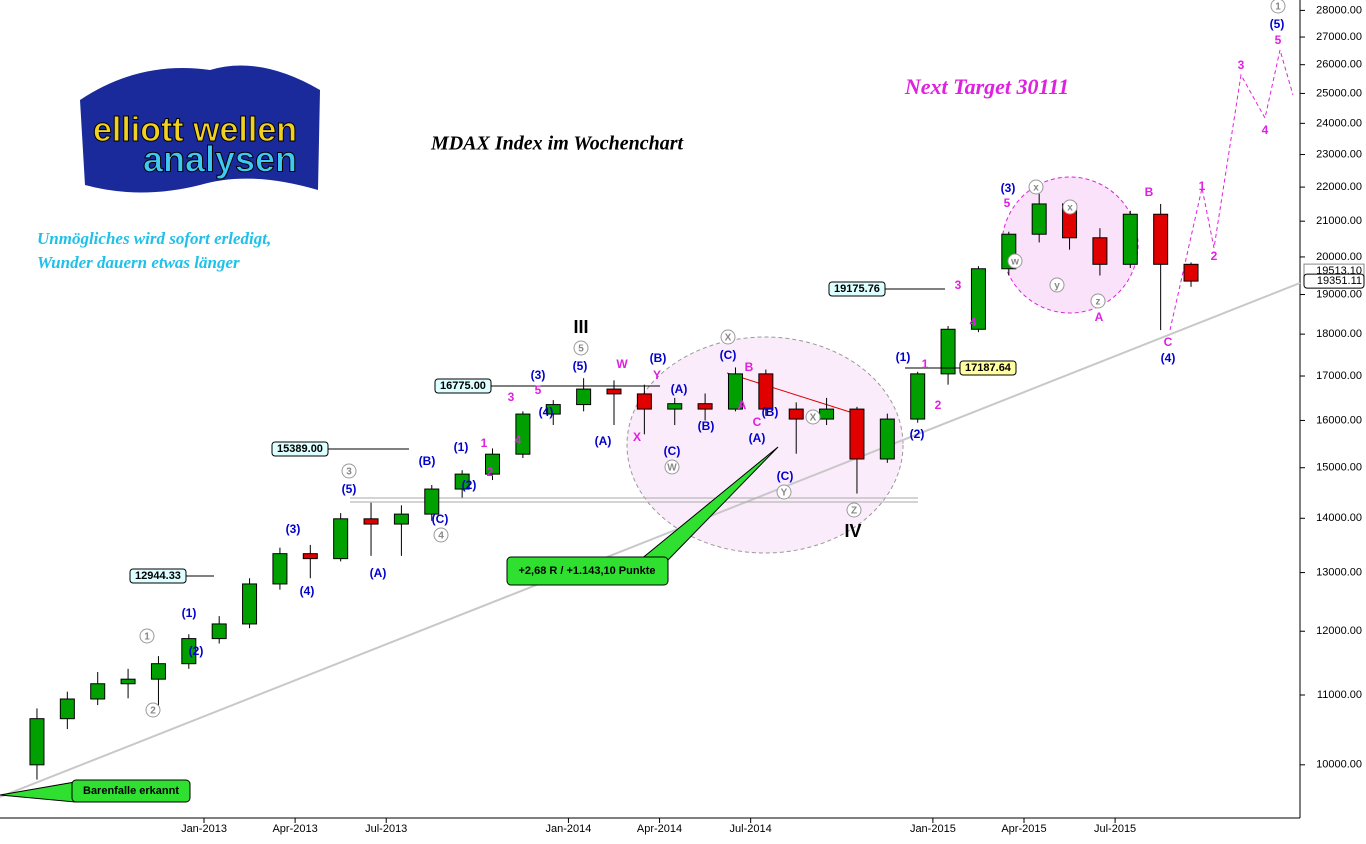 This screenshot has height=844, width=1366. Describe the element at coordinates (557, 144) in the screenshot. I see `chart-title: MDAX Index im Wochenchart` at that location.